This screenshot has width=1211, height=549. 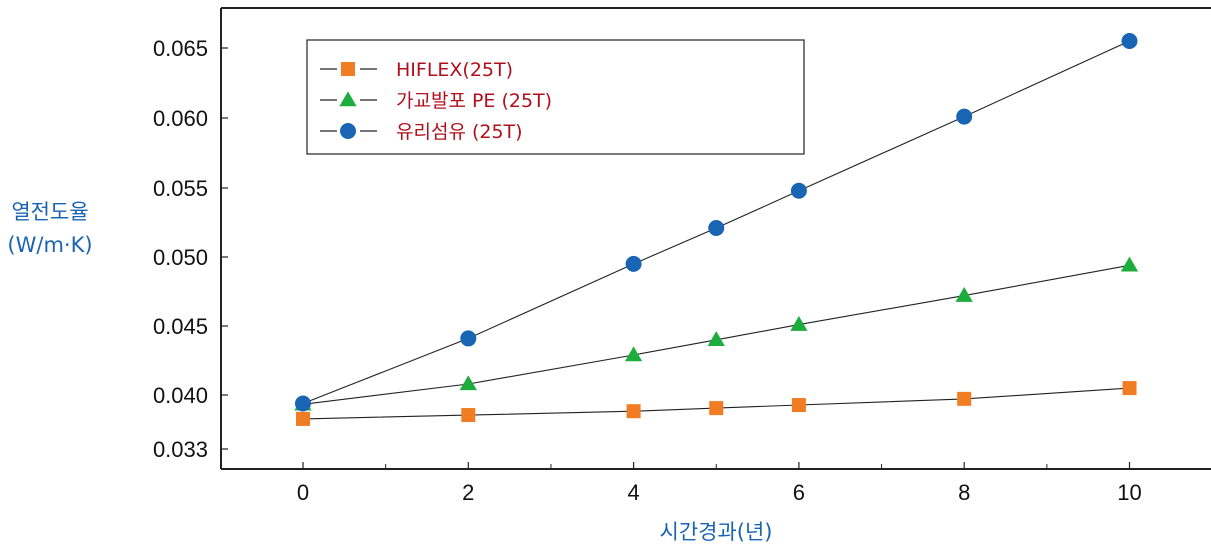 I want to click on x-tick-label: 10, so click(x=1129, y=492).